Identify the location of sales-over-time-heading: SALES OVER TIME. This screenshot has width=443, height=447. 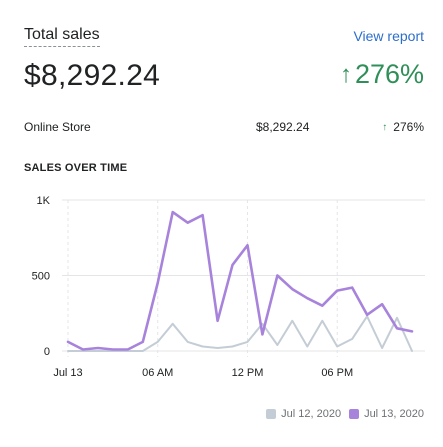
(76, 168).